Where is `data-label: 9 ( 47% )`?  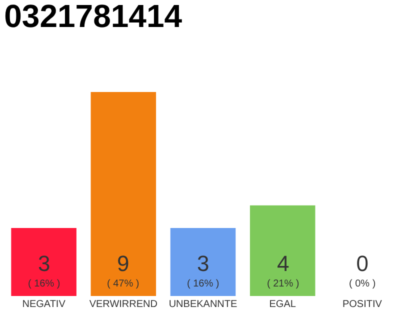
data-label: 9 ( 47% ) is located at coordinates (123, 270).